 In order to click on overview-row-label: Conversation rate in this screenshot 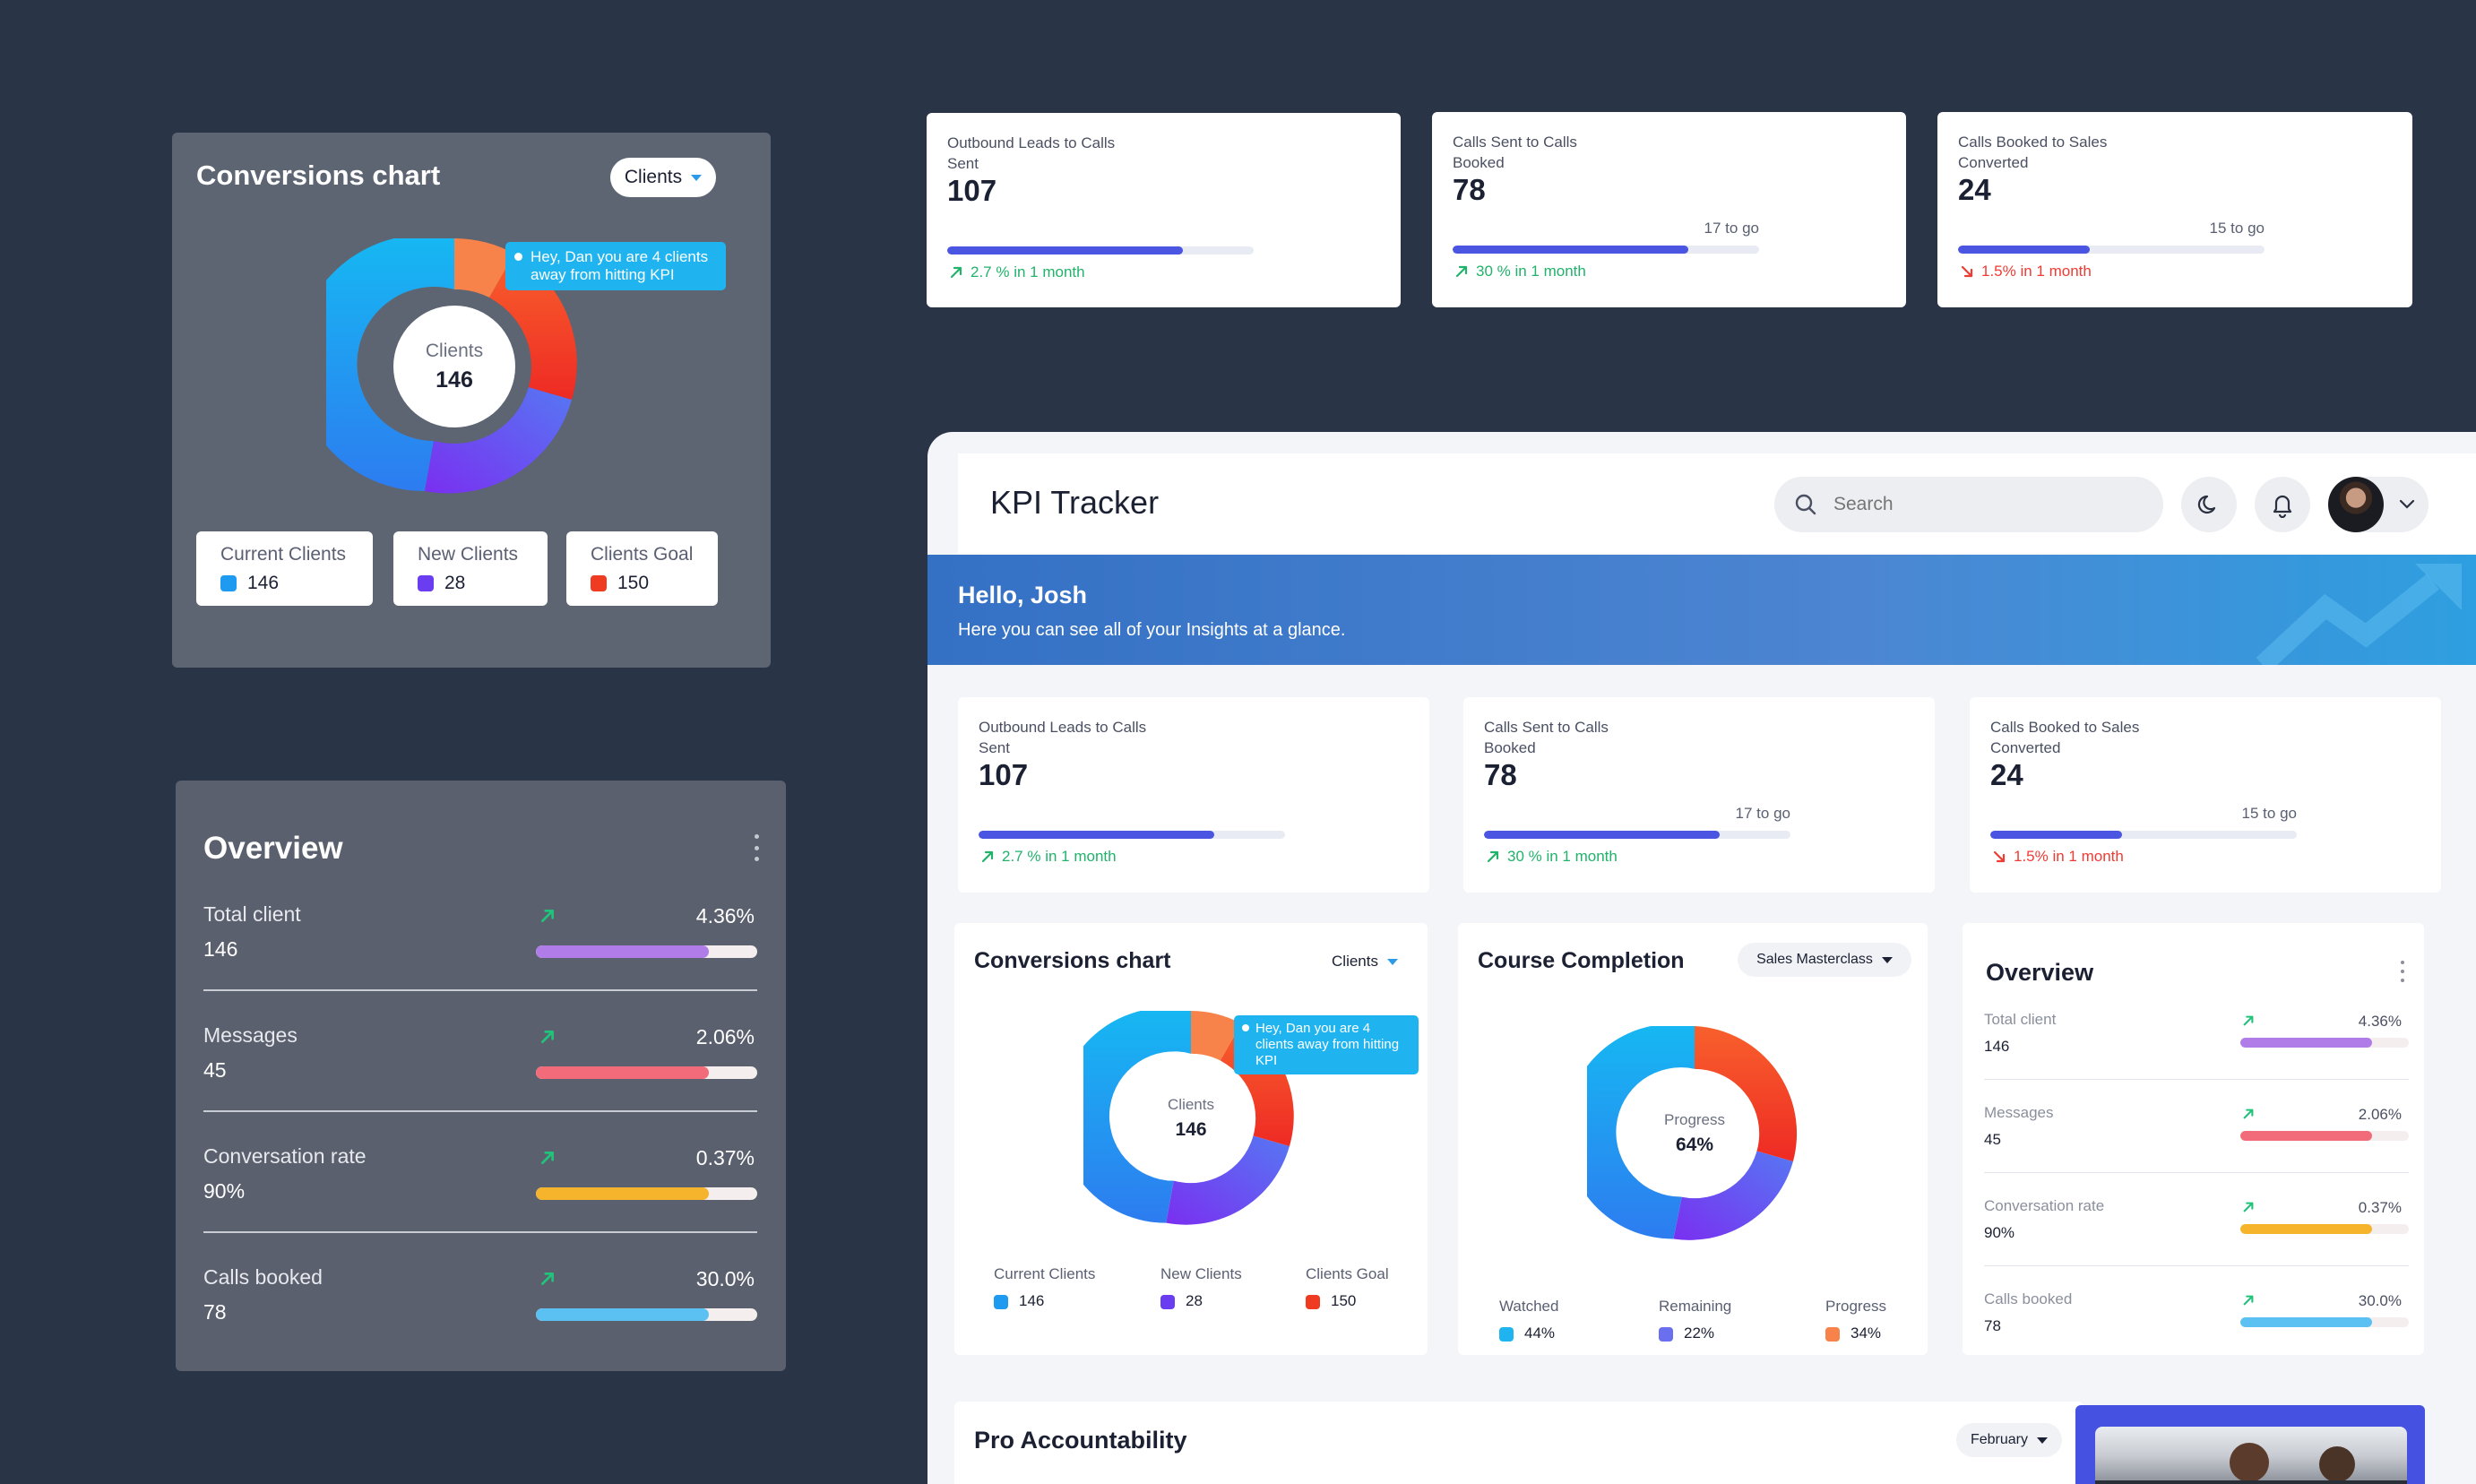, I will do `click(285, 1156)`.